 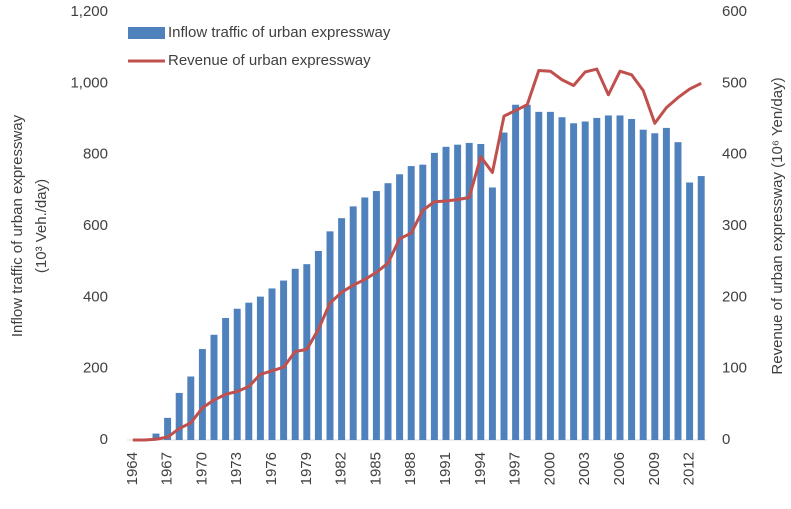 What do you see at coordinates (269, 60) in the screenshot?
I see `legend-label: Revenue of urban expressway` at bounding box center [269, 60].